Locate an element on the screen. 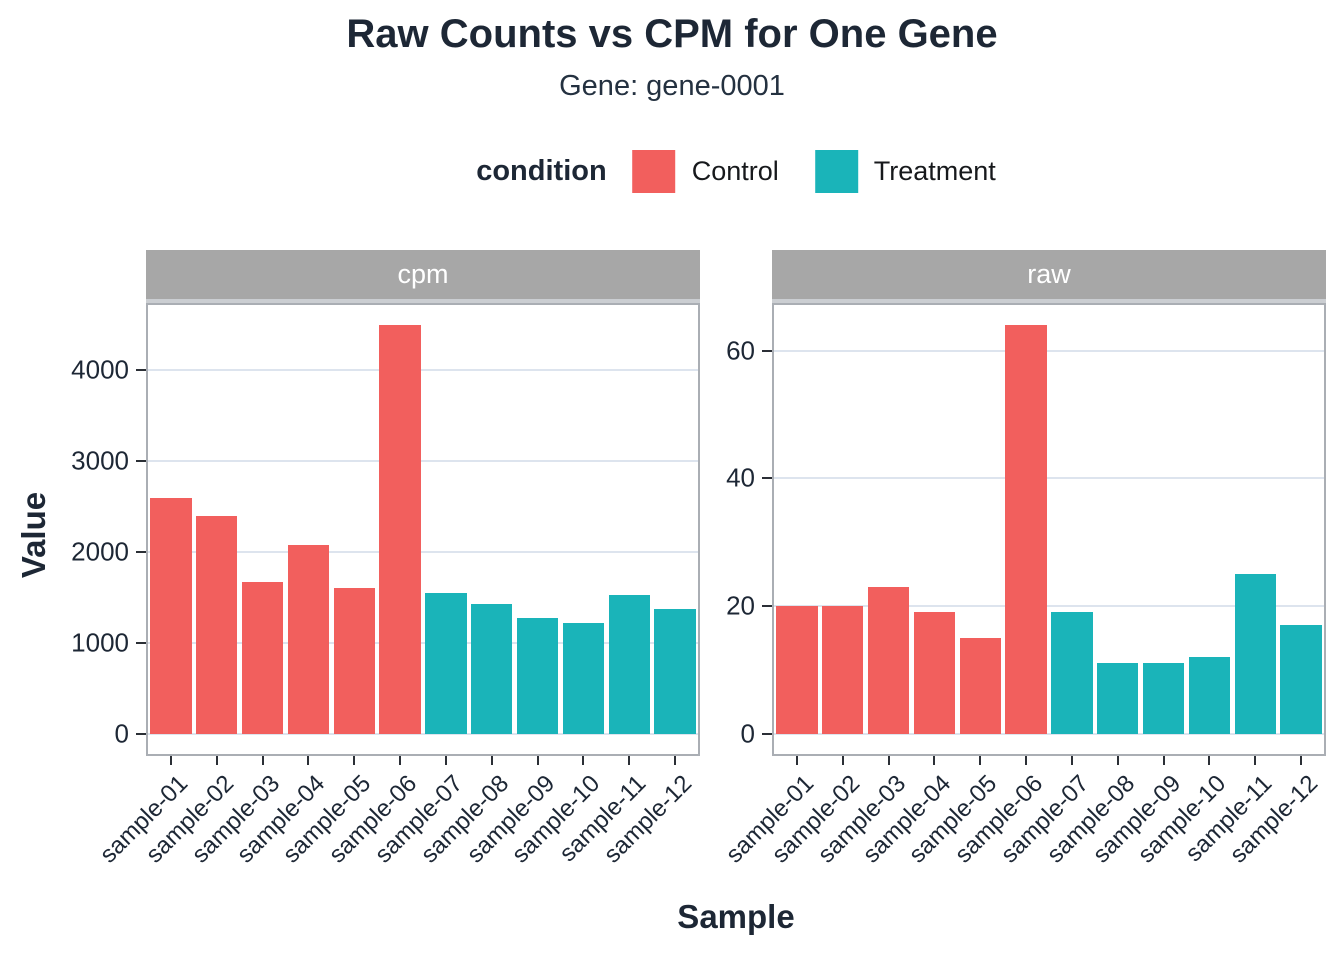 The width and height of the screenshot is (1344, 960). y-tick-label: 40 is located at coordinates (740, 477).